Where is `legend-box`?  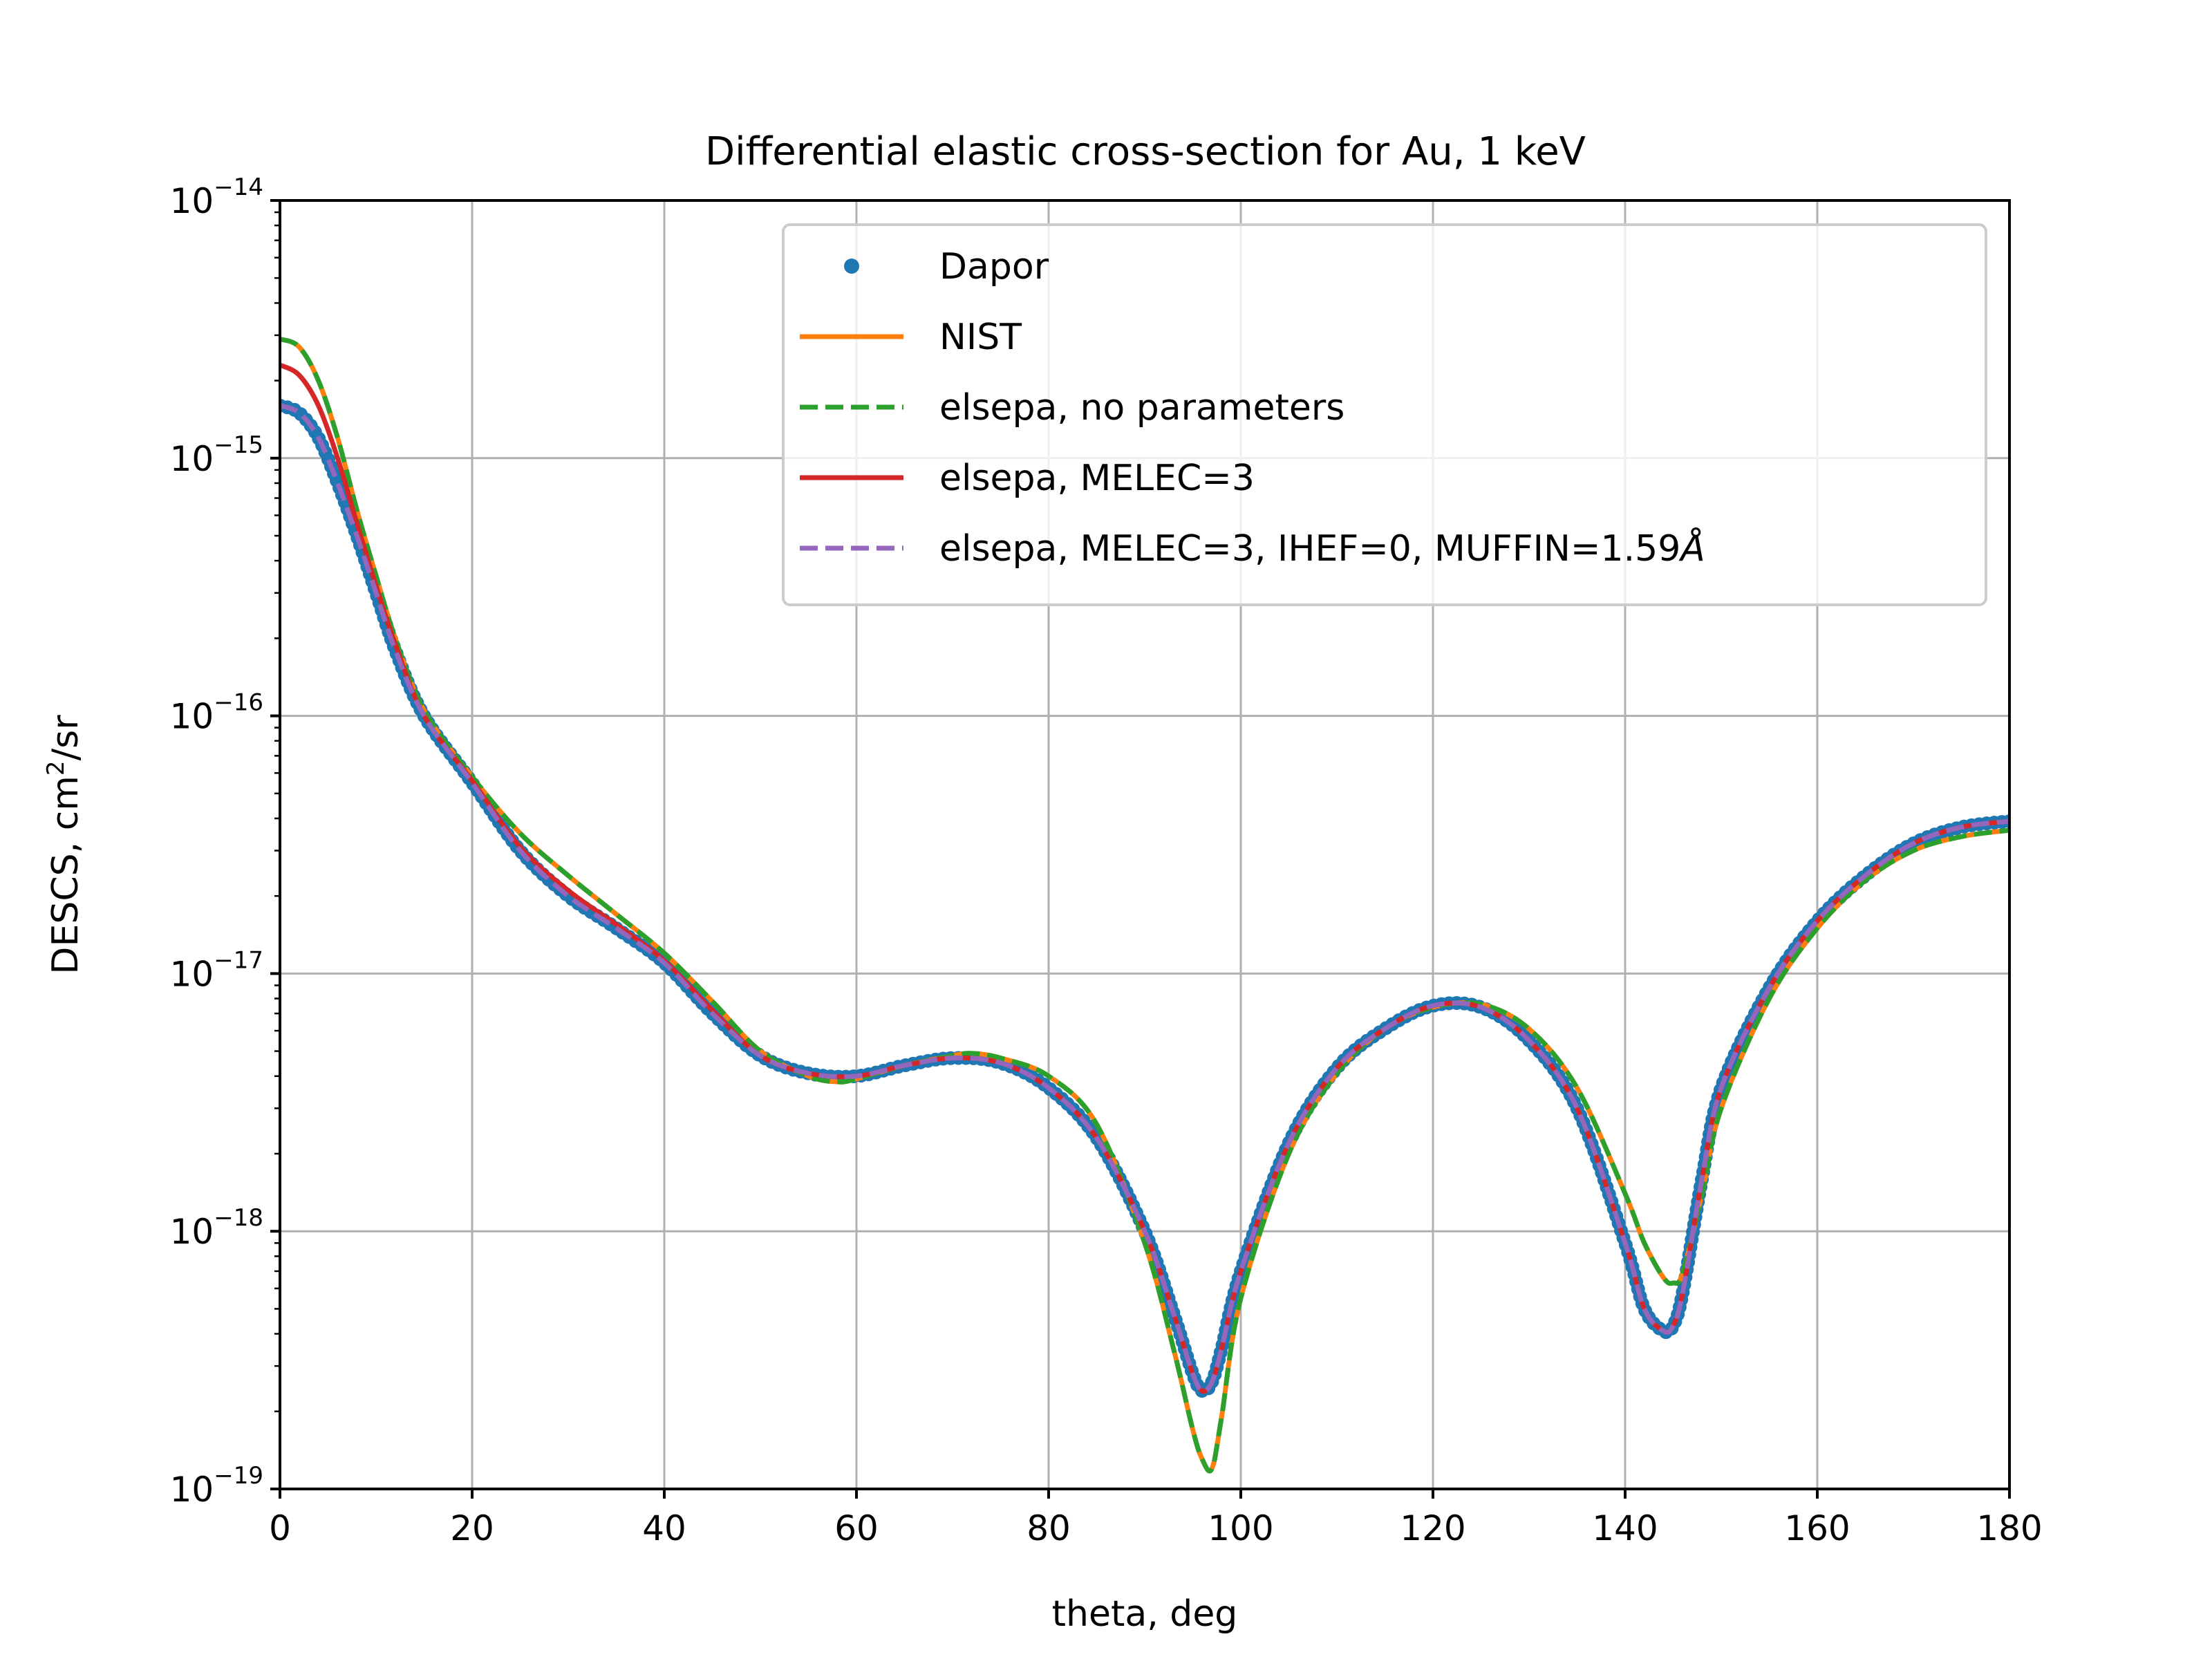
legend-box is located at coordinates (1384, 414).